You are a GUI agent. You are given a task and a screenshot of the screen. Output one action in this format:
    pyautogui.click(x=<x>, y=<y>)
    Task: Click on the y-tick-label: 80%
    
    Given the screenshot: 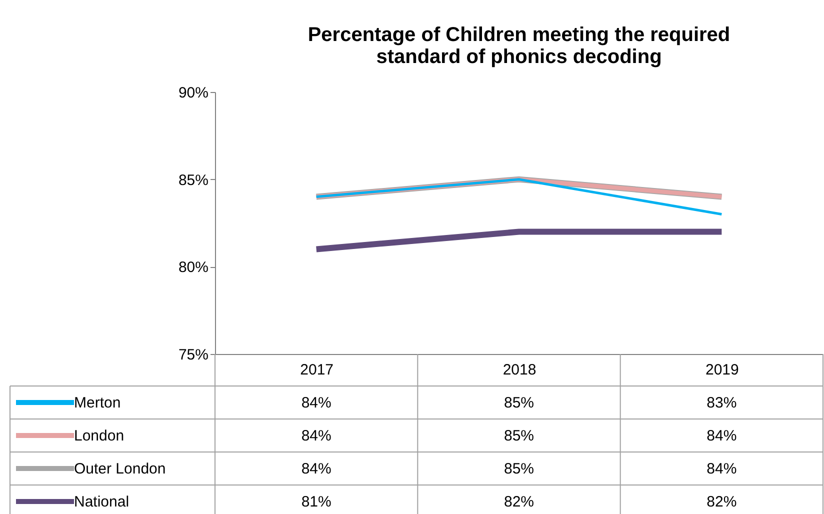 What is the action you would take?
    pyautogui.click(x=193, y=267)
    